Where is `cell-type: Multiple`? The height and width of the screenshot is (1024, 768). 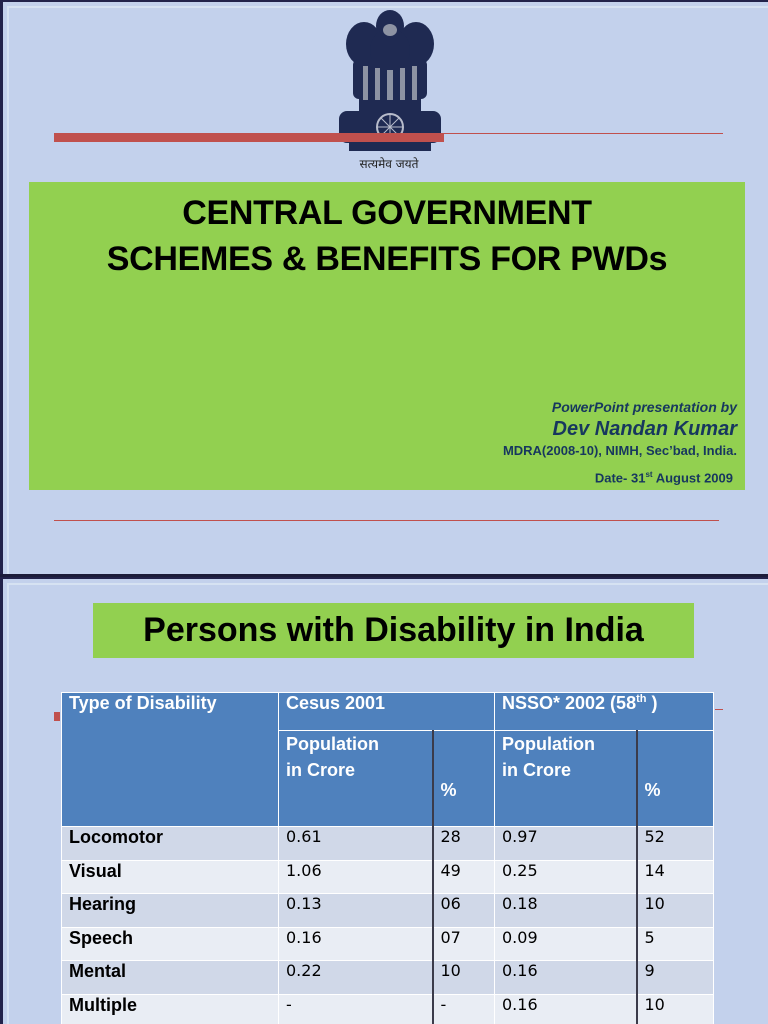 cell-type: Multiple is located at coordinates (170, 1008).